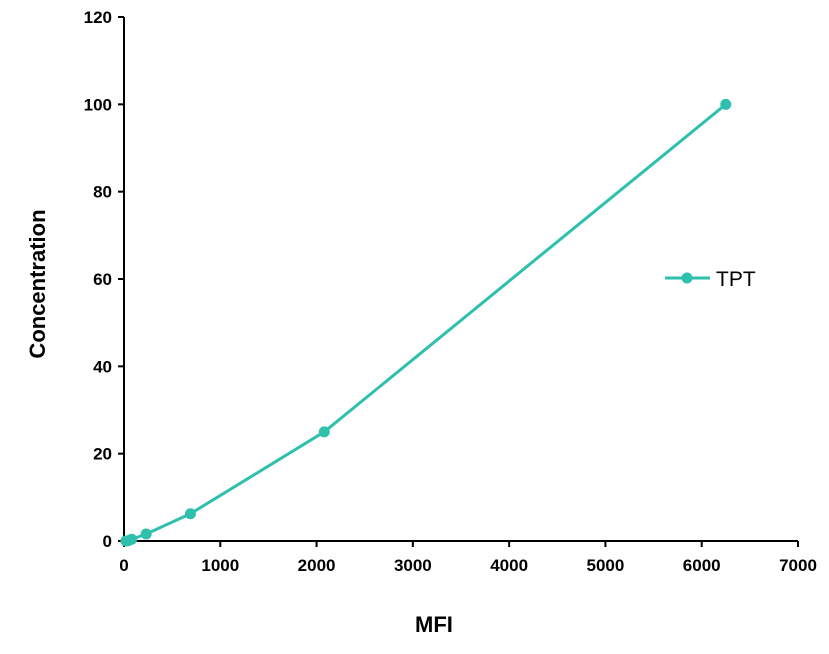 This screenshot has height=654, width=829. Describe the element at coordinates (37, 283) in the screenshot. I see `y-axis-title: Concentration` at that location.